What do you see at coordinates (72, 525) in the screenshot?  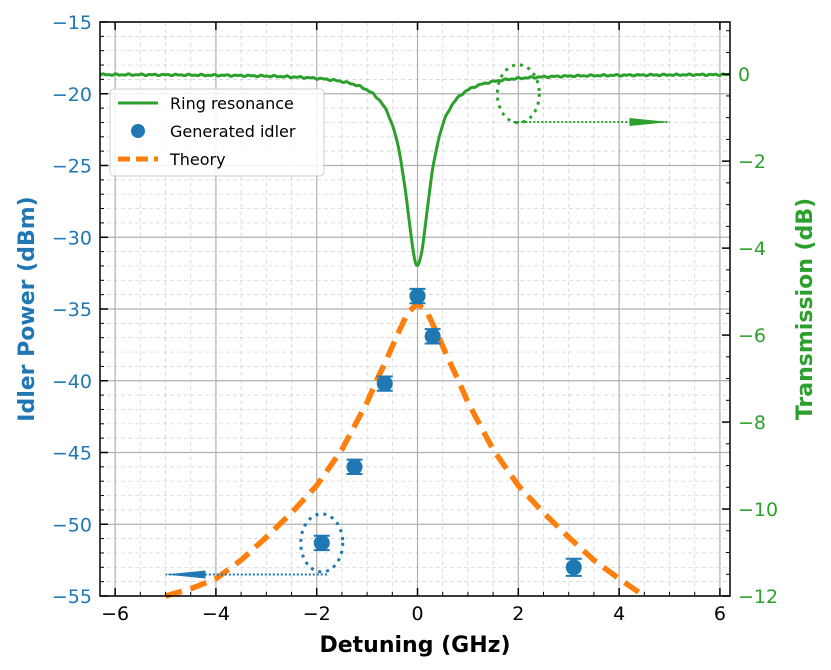 I see `left-tick-label: −50` at bounding box center [72, 525].